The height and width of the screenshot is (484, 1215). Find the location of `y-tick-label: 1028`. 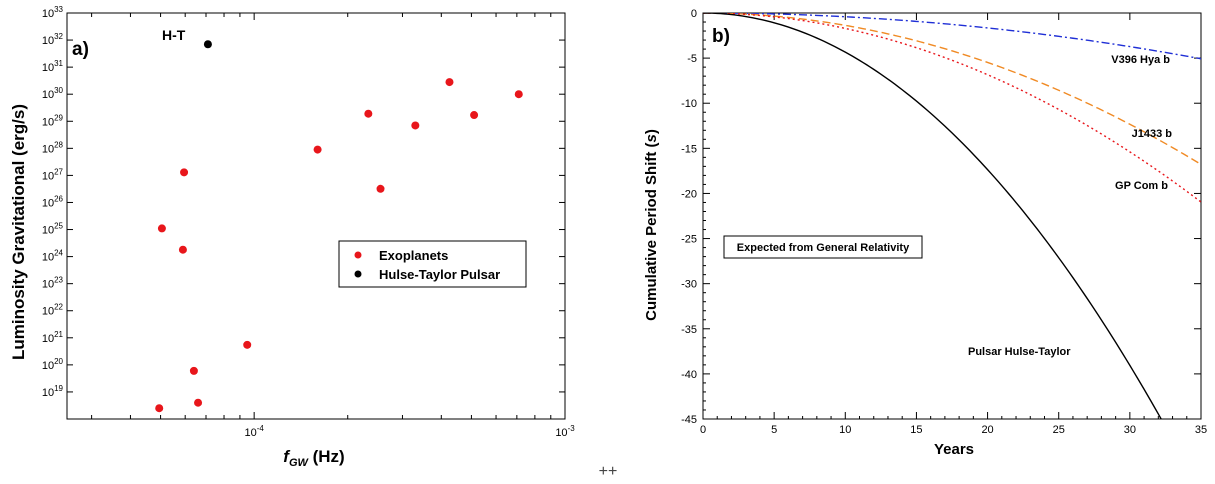

y-tick-label: 1028 is located at coordinates (53, 147).